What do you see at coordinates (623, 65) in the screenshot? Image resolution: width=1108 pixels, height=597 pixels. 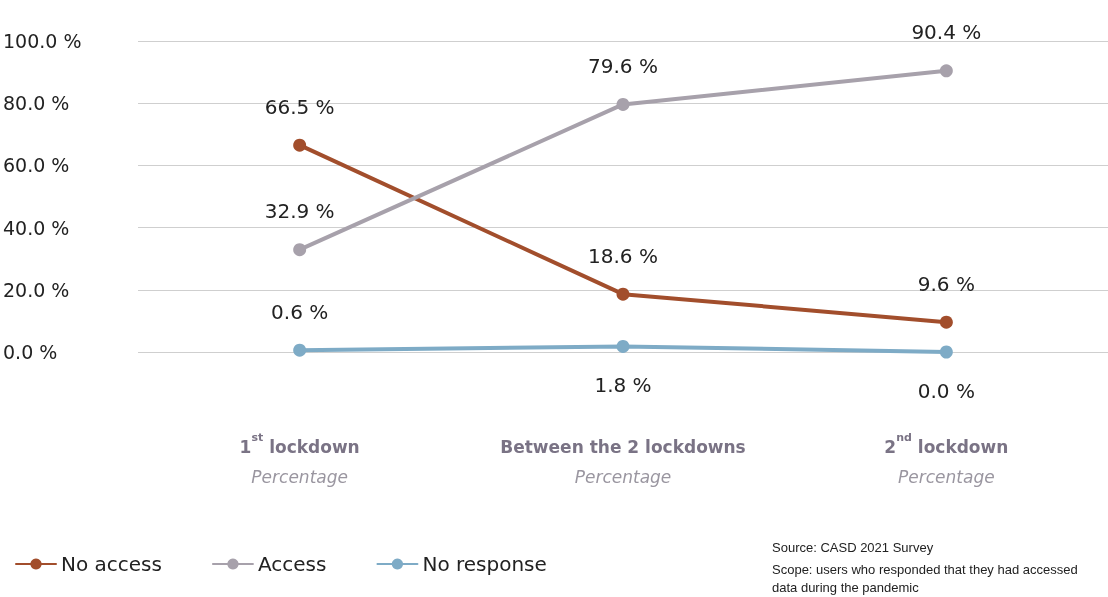 I see `data-label: 79.6 %` at bounding box center [623, 65].